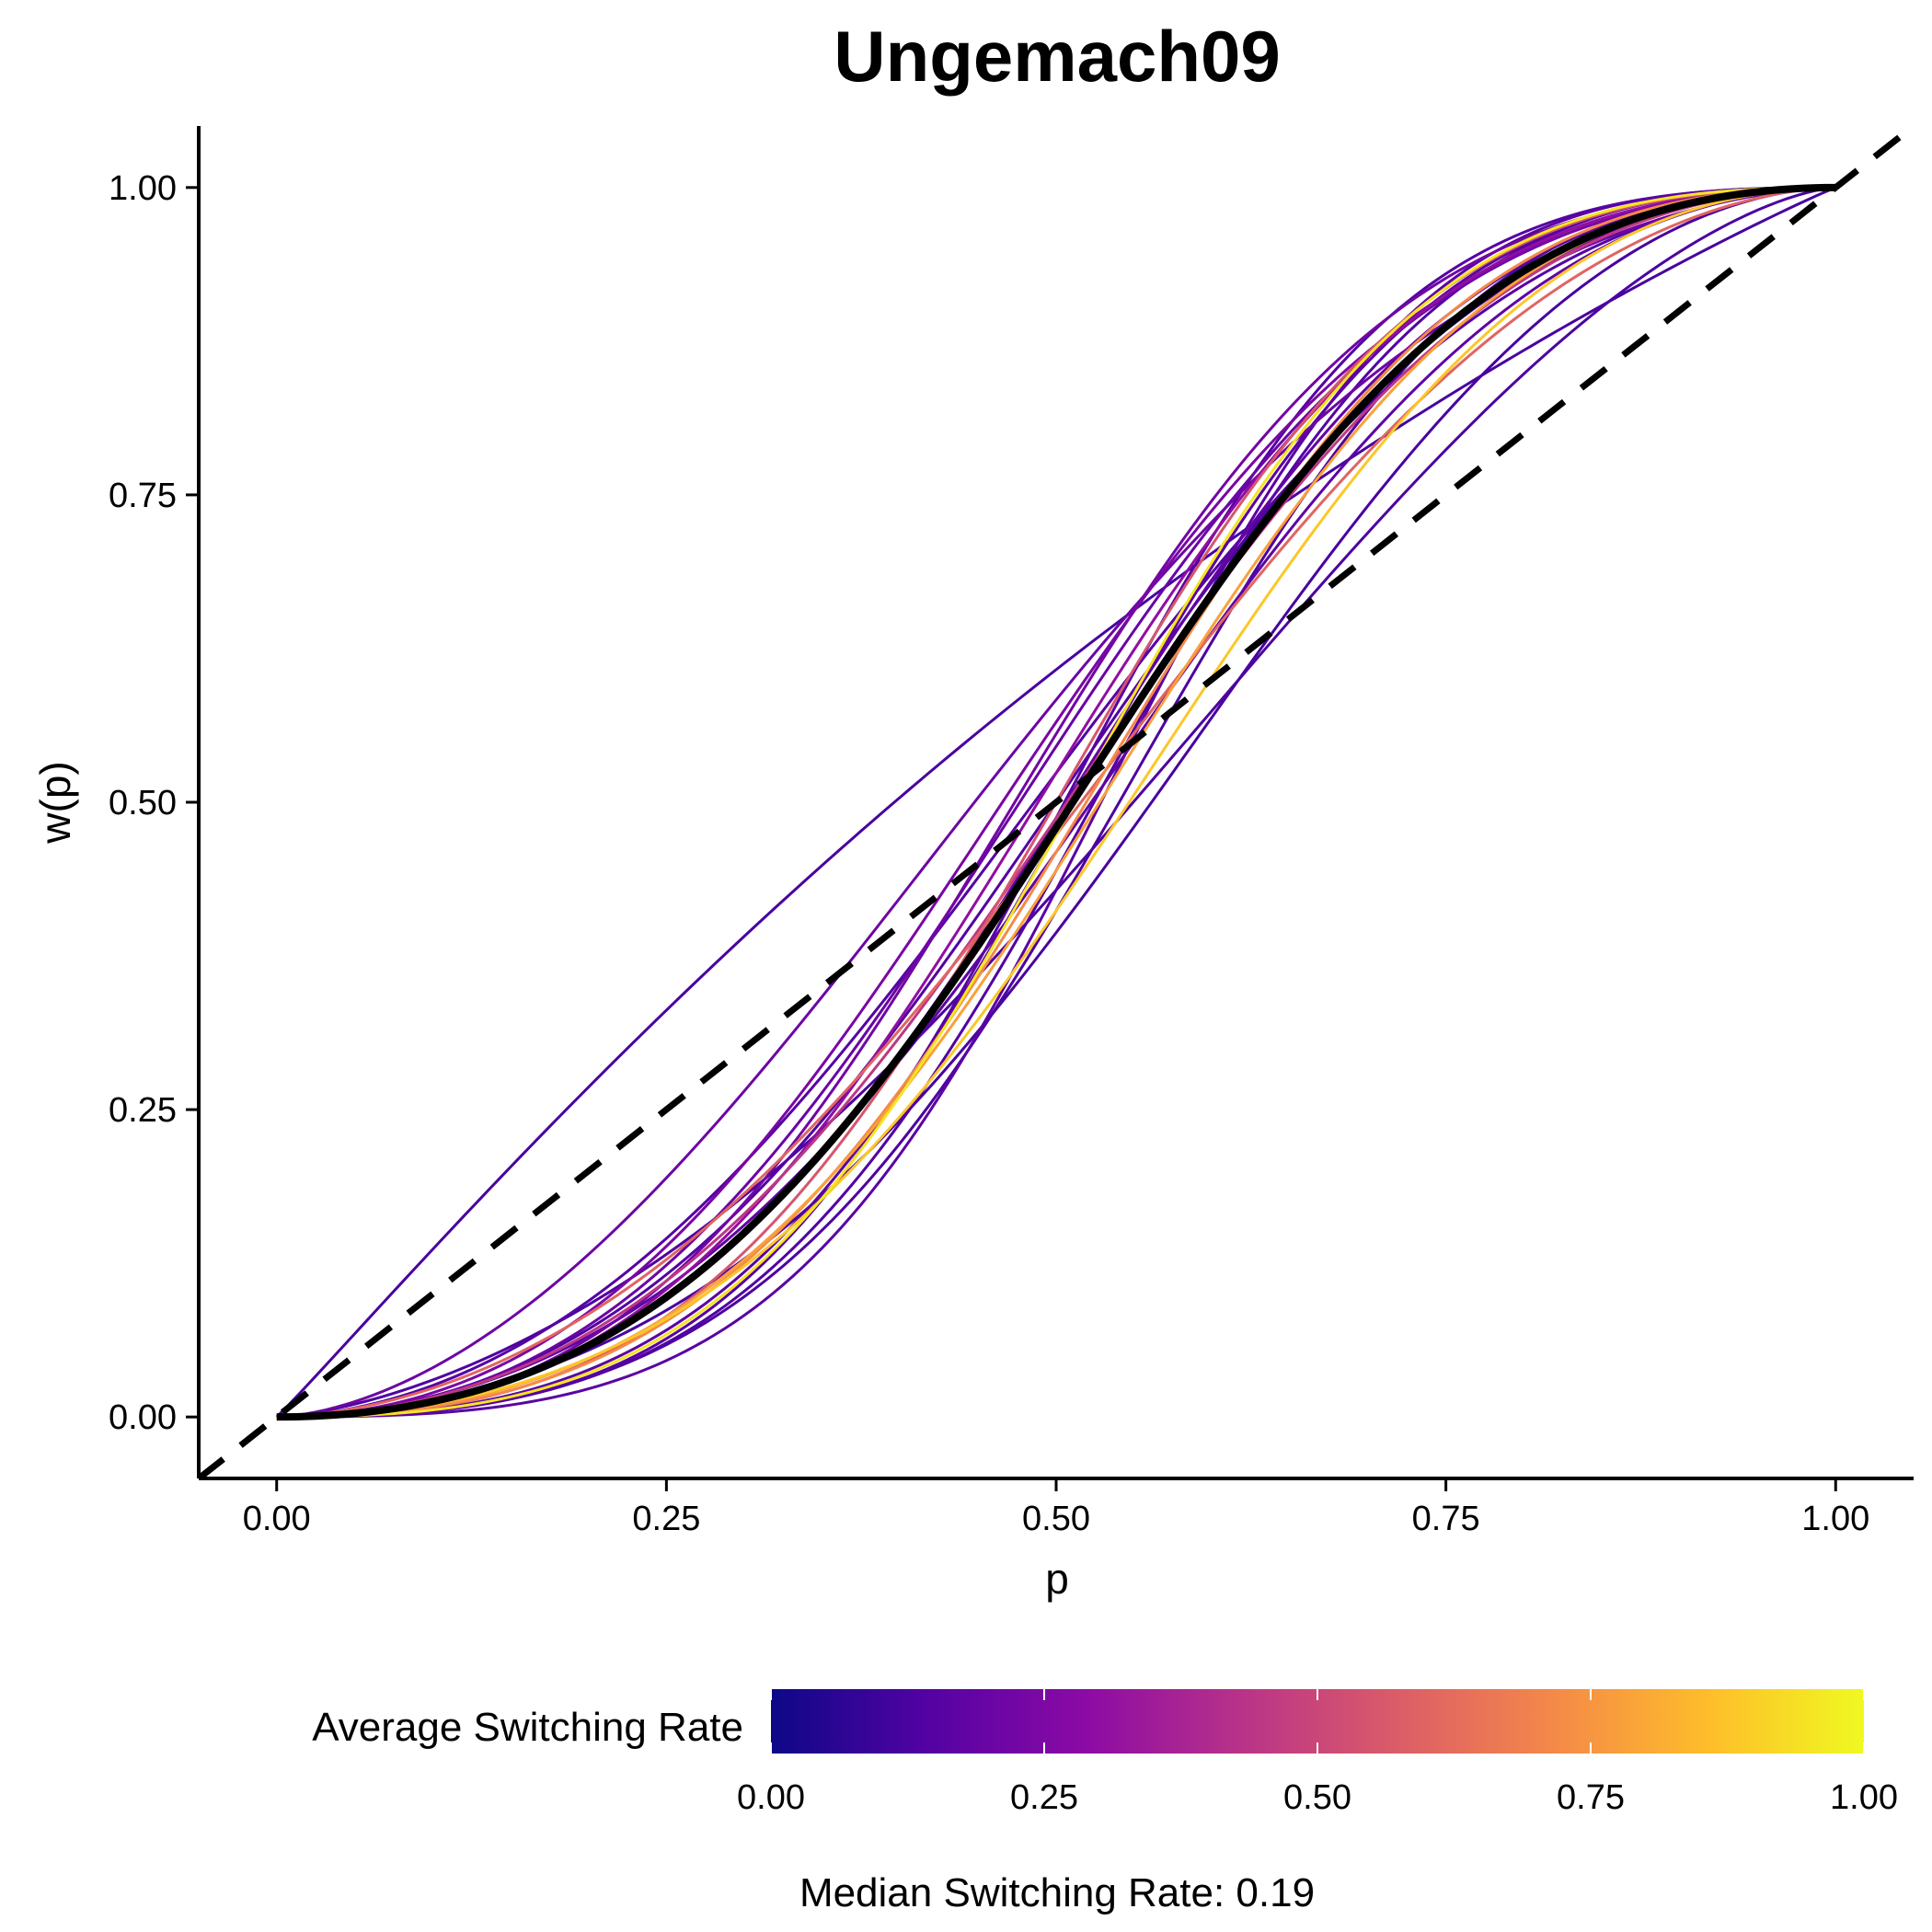  I want to click on caption: Median Switching Rate: 0.19, so click(1057, 1892).